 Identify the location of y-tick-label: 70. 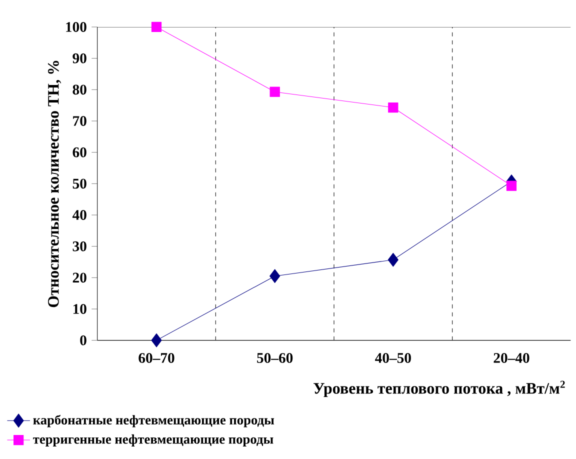
(79, 121).